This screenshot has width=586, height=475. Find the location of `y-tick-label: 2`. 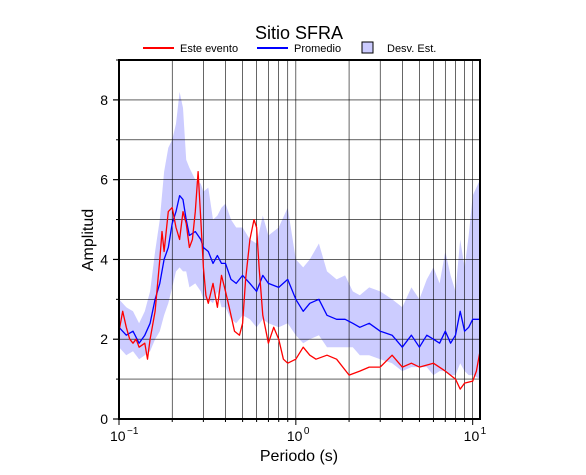

y-tick-label: 2 is located at coordinates (104, 339).